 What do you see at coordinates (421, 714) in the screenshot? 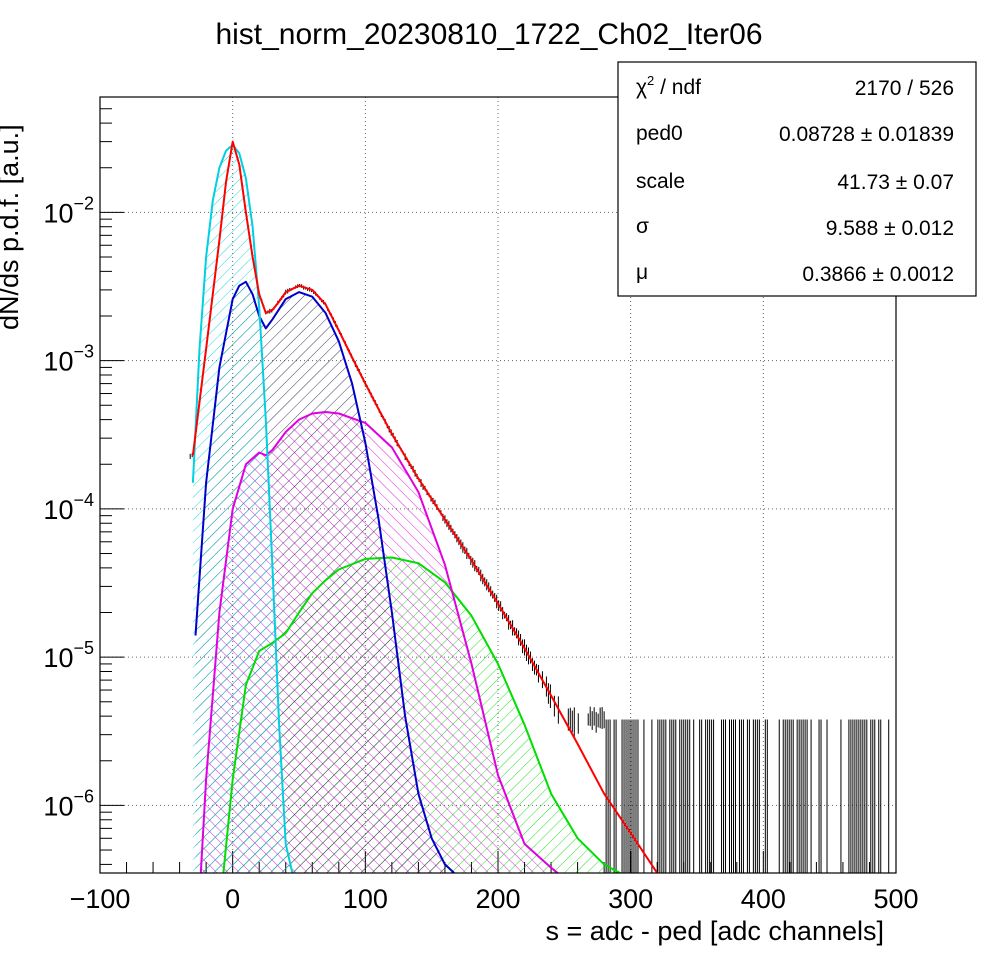
I see `three-pe-component-curve` at bounding box center [421, 714].